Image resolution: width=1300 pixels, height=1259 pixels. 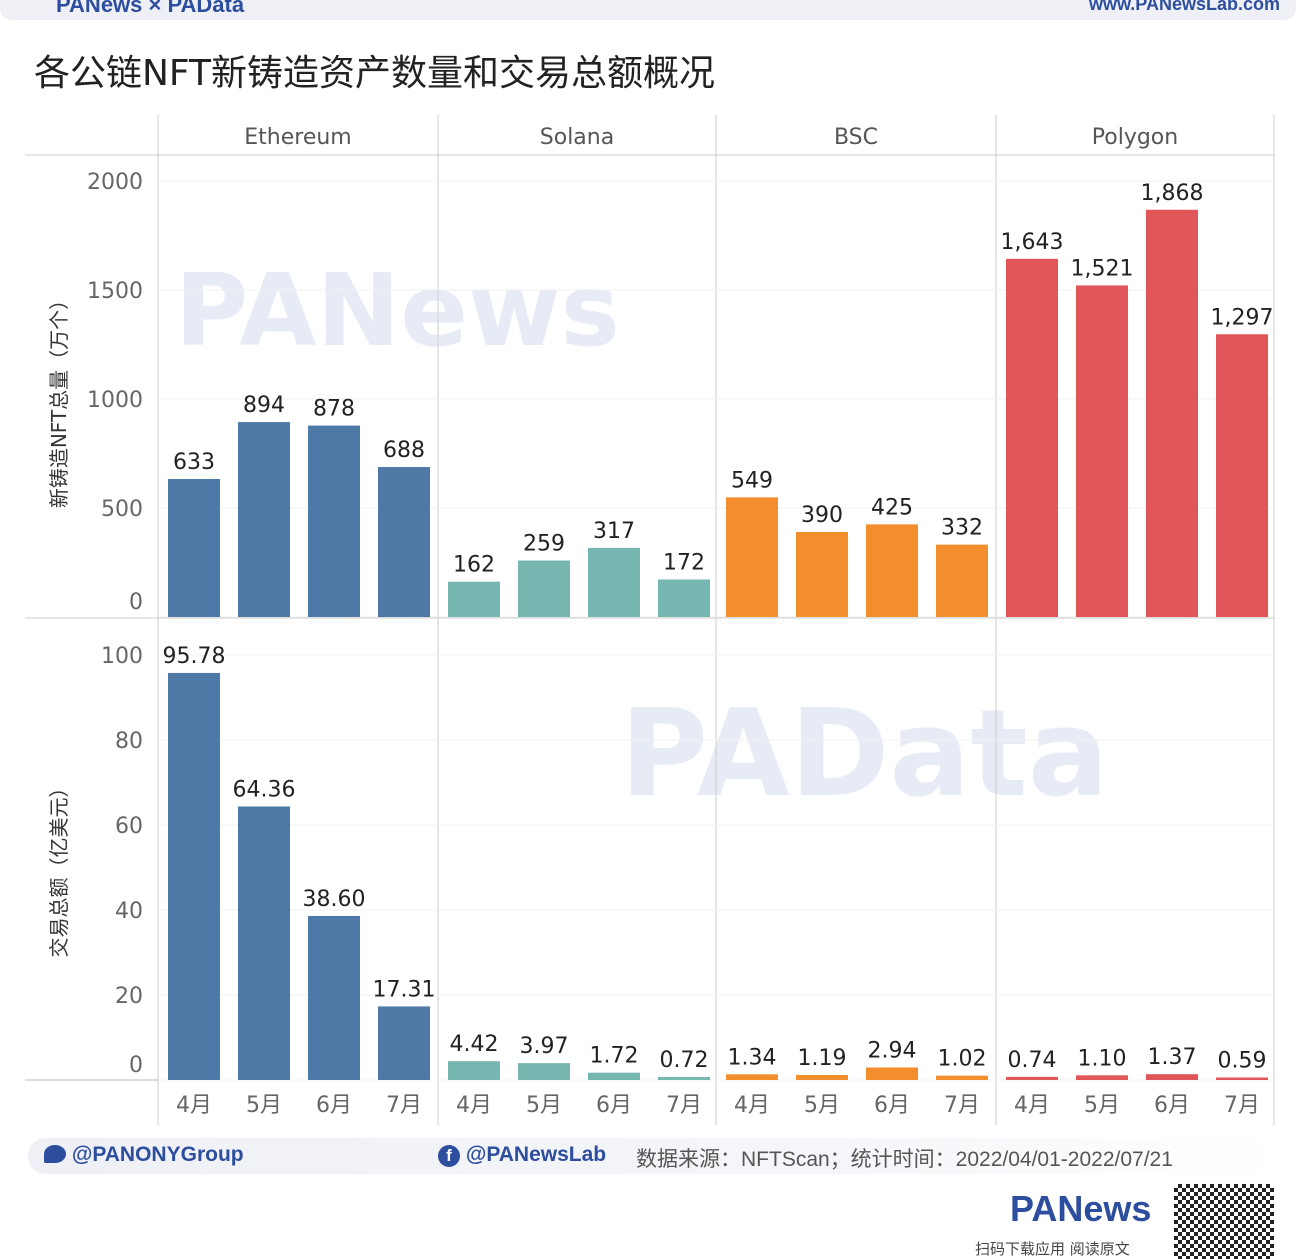 I want to click on data-label: 162, so click(x=474, y=565).